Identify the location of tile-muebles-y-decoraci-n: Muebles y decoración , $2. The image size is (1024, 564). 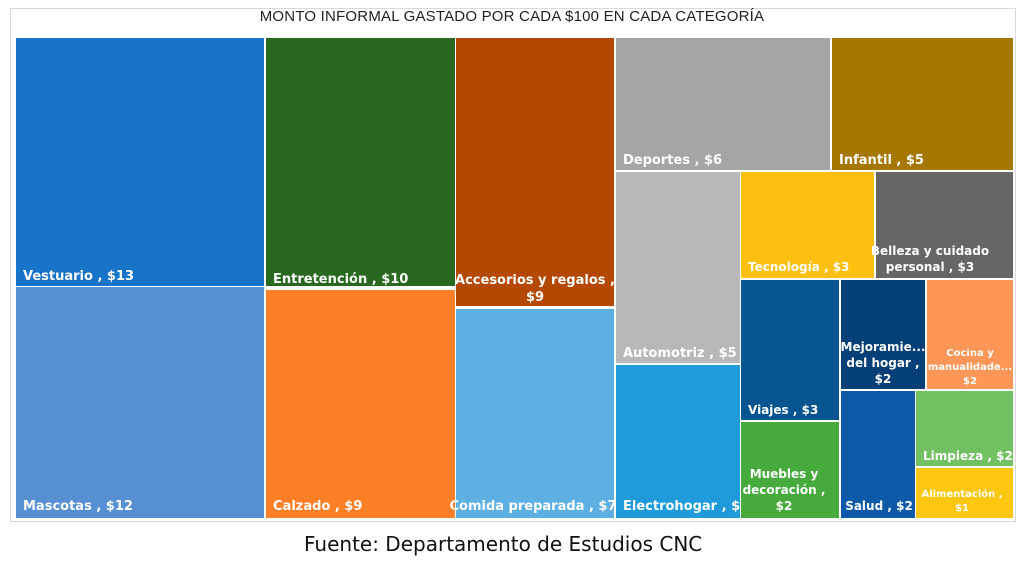
(790, 470).